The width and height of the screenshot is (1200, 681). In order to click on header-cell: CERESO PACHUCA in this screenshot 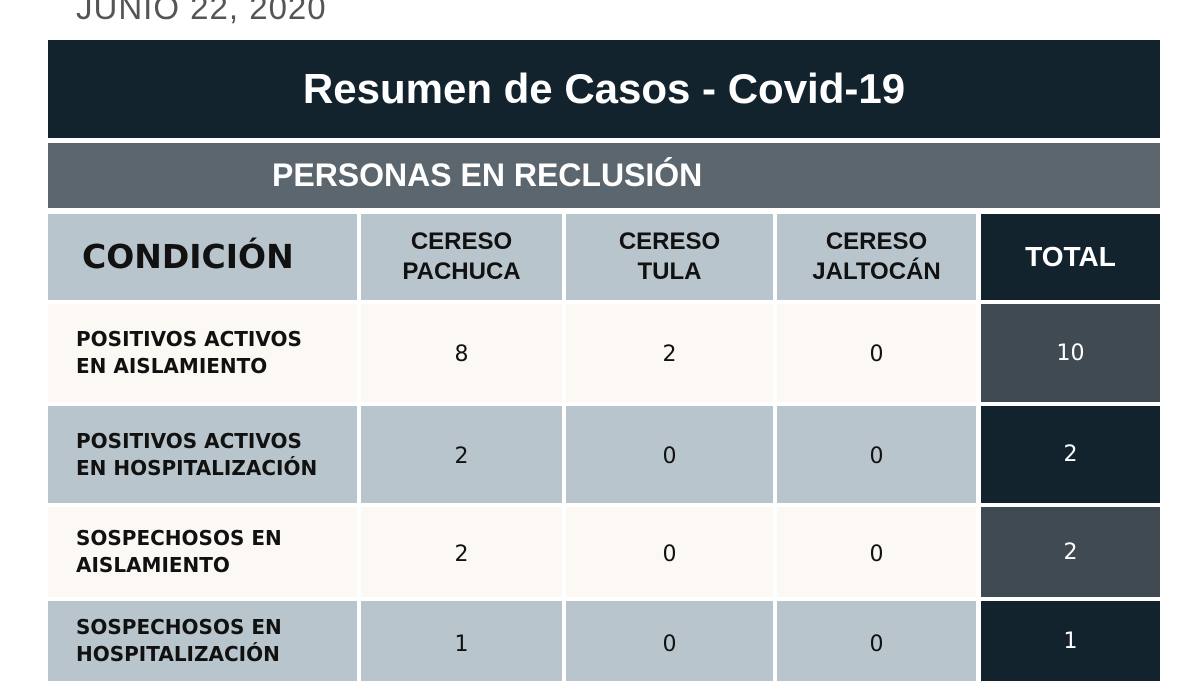, I will do `click(461, 257)`.